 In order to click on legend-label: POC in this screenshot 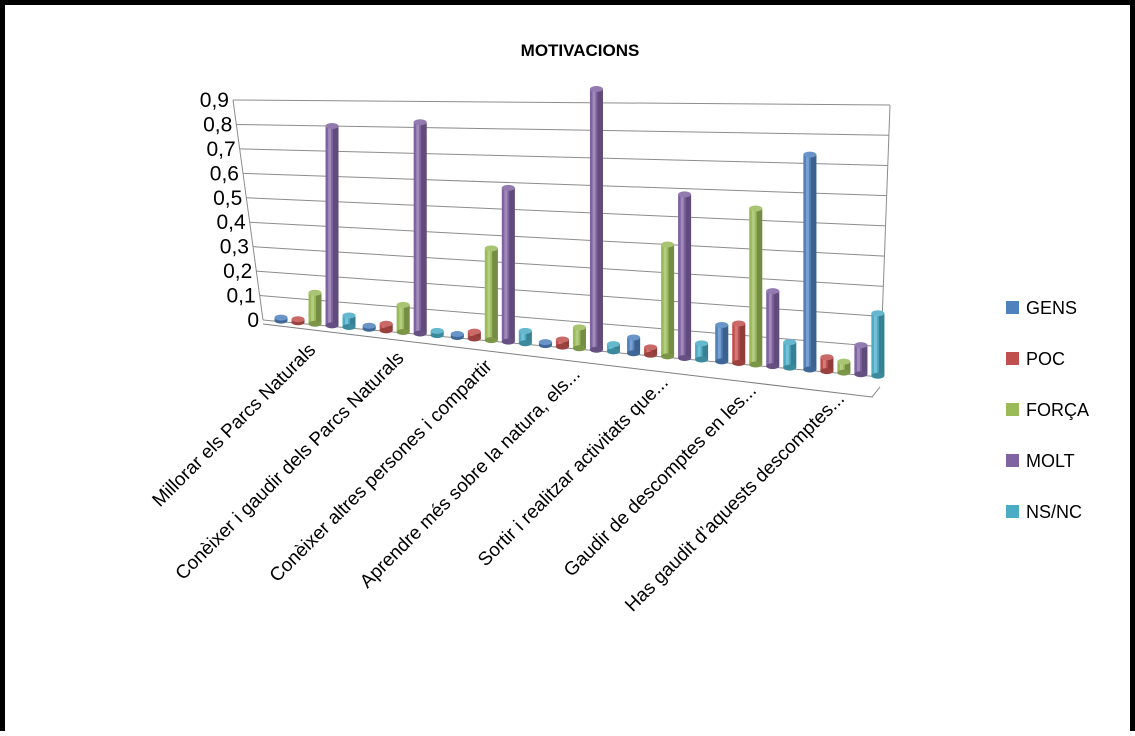, I will do `click(1045, 359)`.